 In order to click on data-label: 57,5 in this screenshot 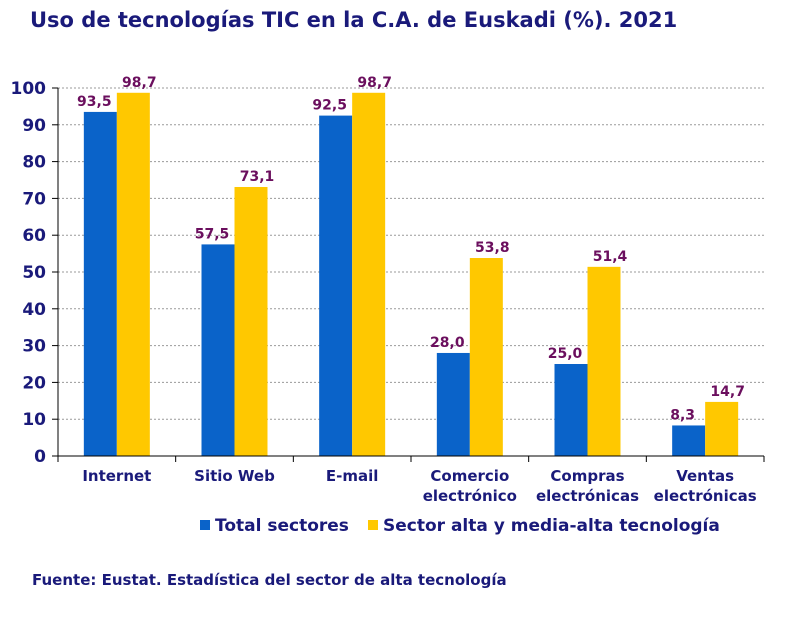, I will do `click(212, 234)`.